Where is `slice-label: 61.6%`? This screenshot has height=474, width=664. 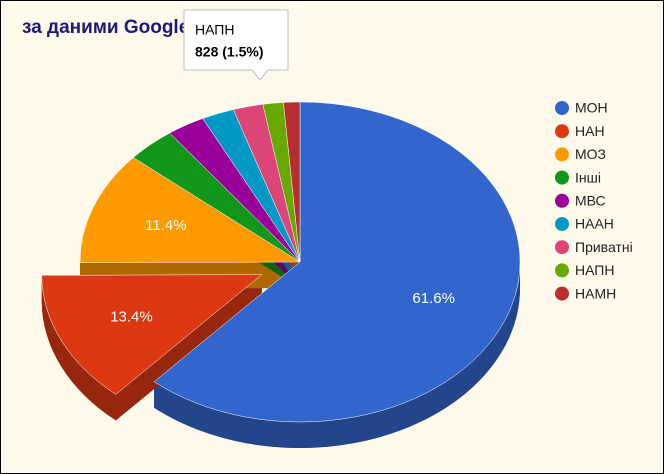
slice-label: 61.6% is located at coordinates (433, 298).